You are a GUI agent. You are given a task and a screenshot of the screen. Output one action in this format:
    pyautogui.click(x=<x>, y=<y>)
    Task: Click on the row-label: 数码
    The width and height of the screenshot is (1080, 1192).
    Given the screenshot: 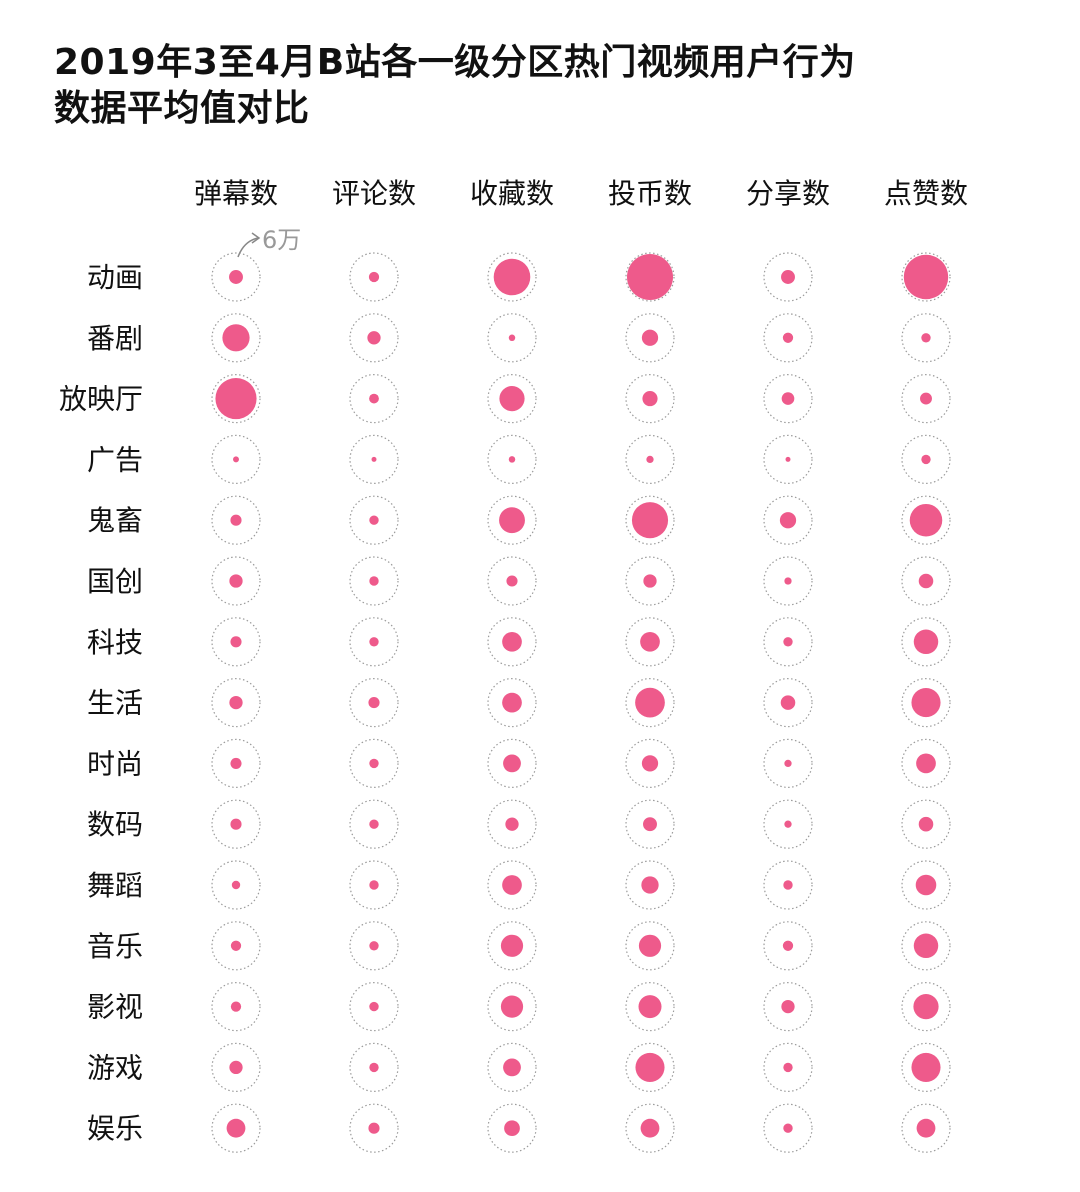 What is the action you would take?
    pyautogui.click(x=115, y=824)
    